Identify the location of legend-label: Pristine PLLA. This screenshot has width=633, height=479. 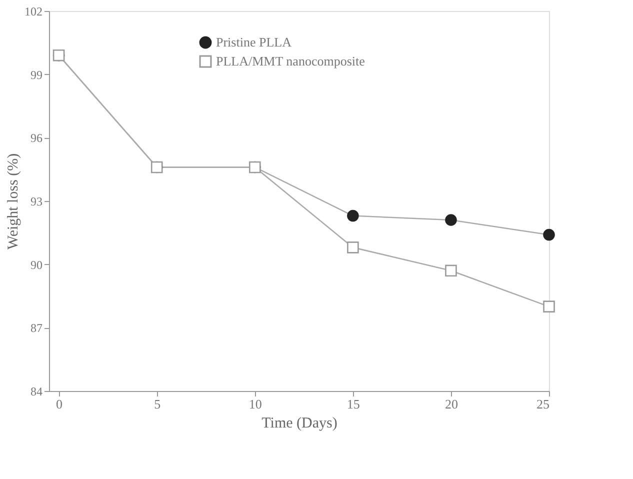
(254, 42).